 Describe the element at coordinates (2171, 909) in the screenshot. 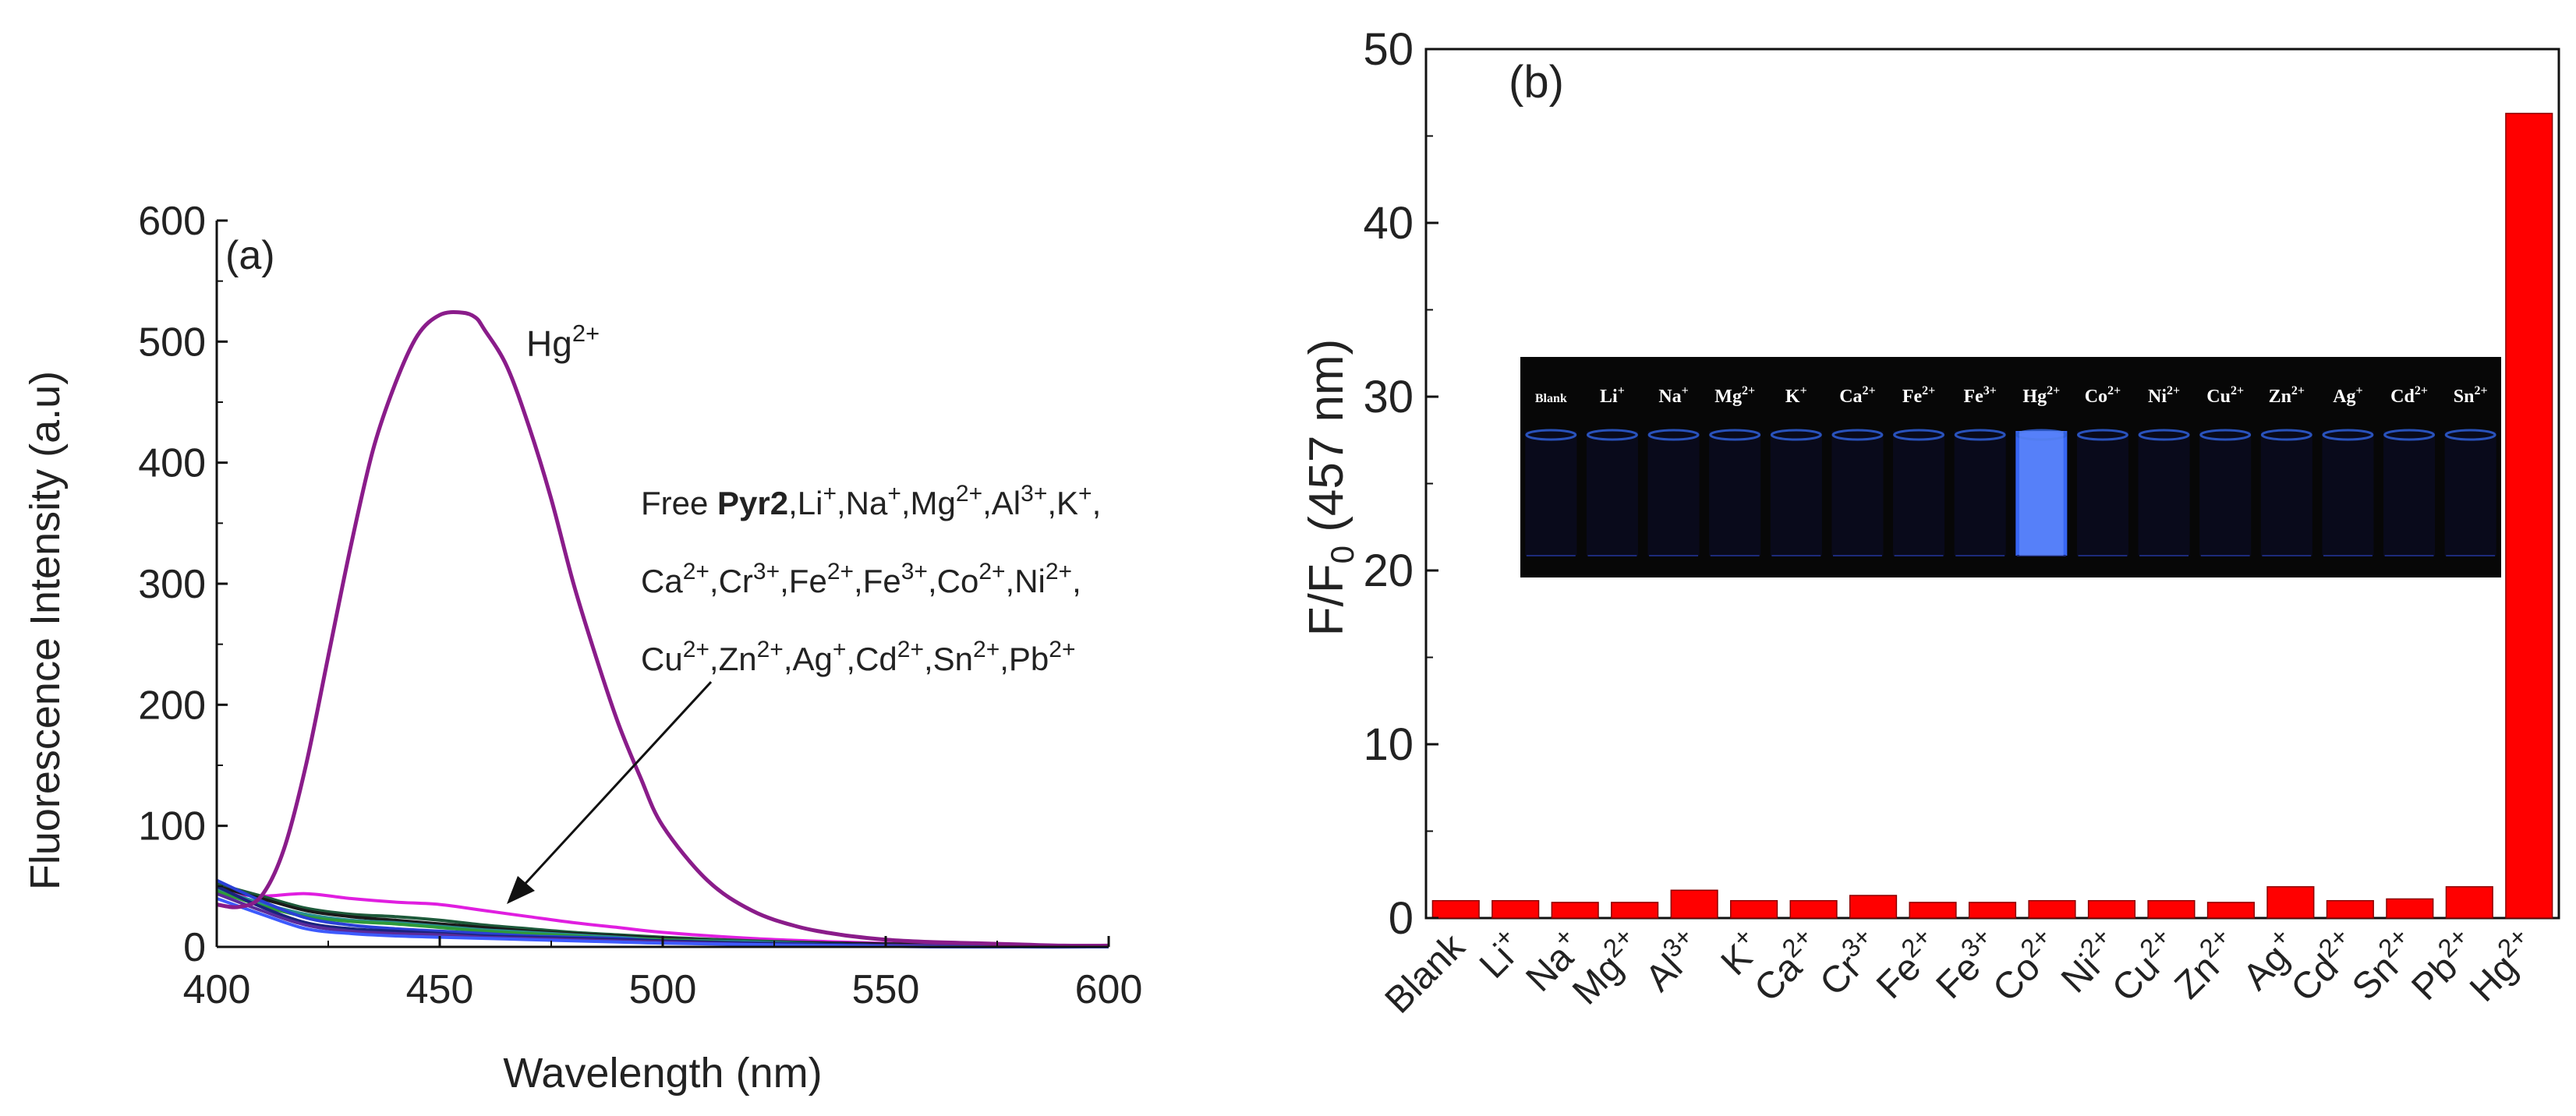

I see `bar-cu-2plus` at that location.